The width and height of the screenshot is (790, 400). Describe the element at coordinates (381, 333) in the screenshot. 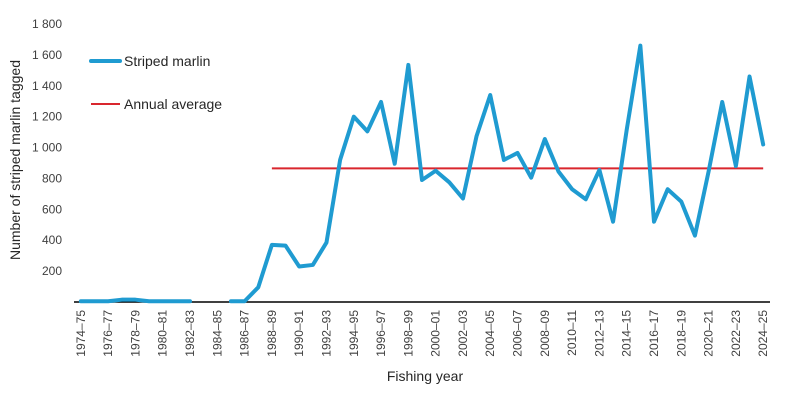

I see `x-tick-label: 1996–97` at that location.